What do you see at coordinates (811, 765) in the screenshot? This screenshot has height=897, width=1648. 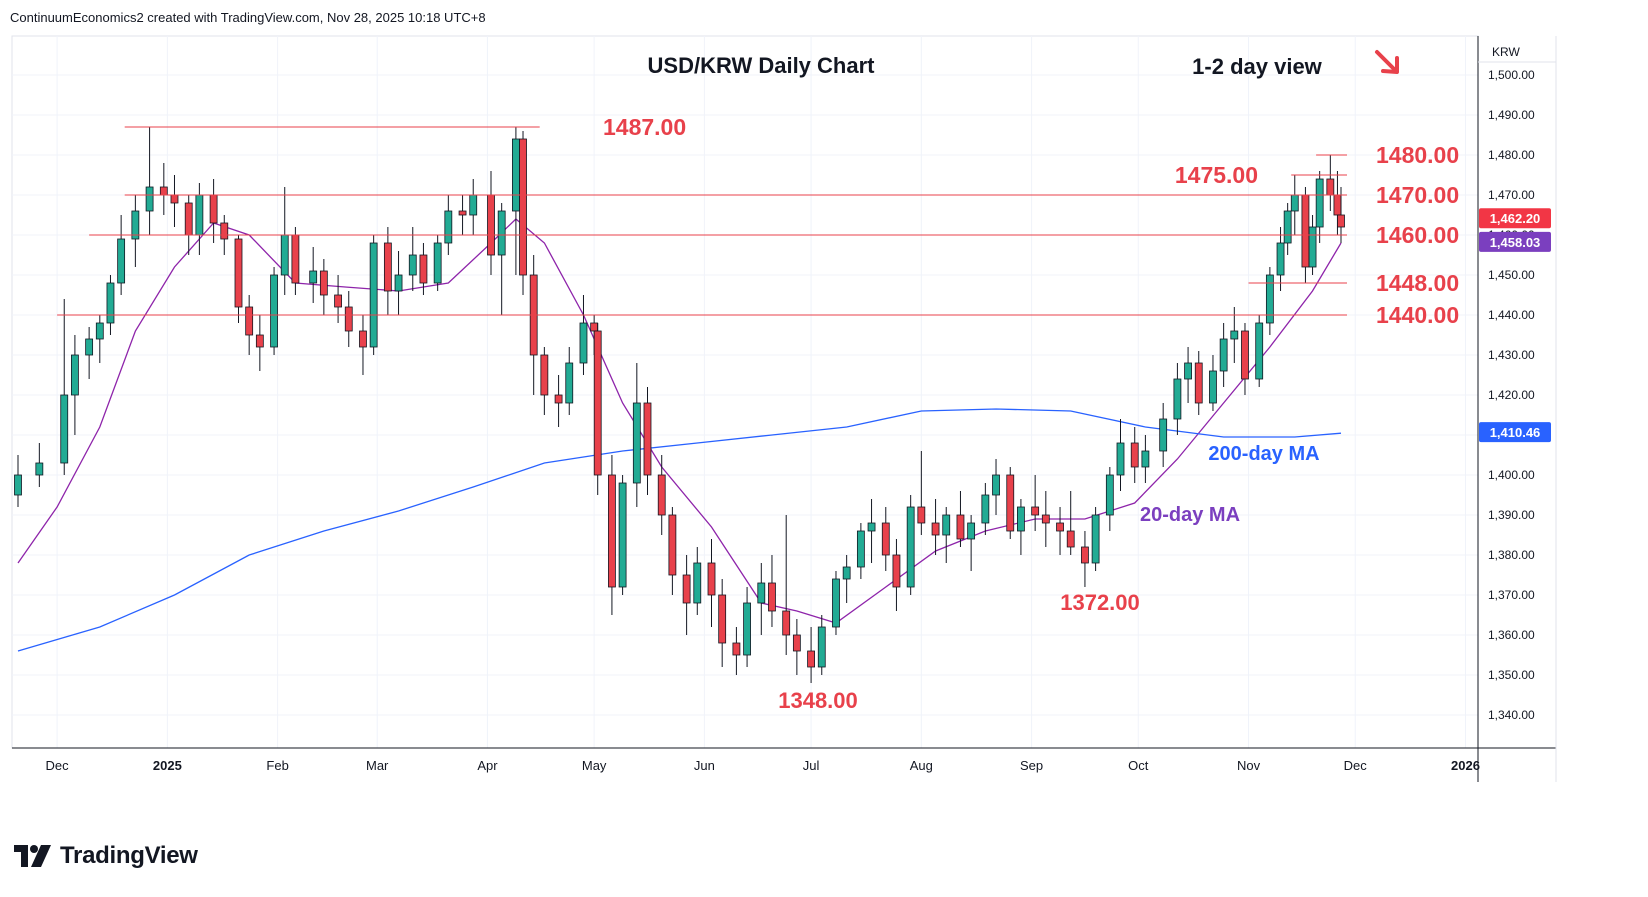 I see `x-tick-label: Jul` at bounding box center [811, 765].